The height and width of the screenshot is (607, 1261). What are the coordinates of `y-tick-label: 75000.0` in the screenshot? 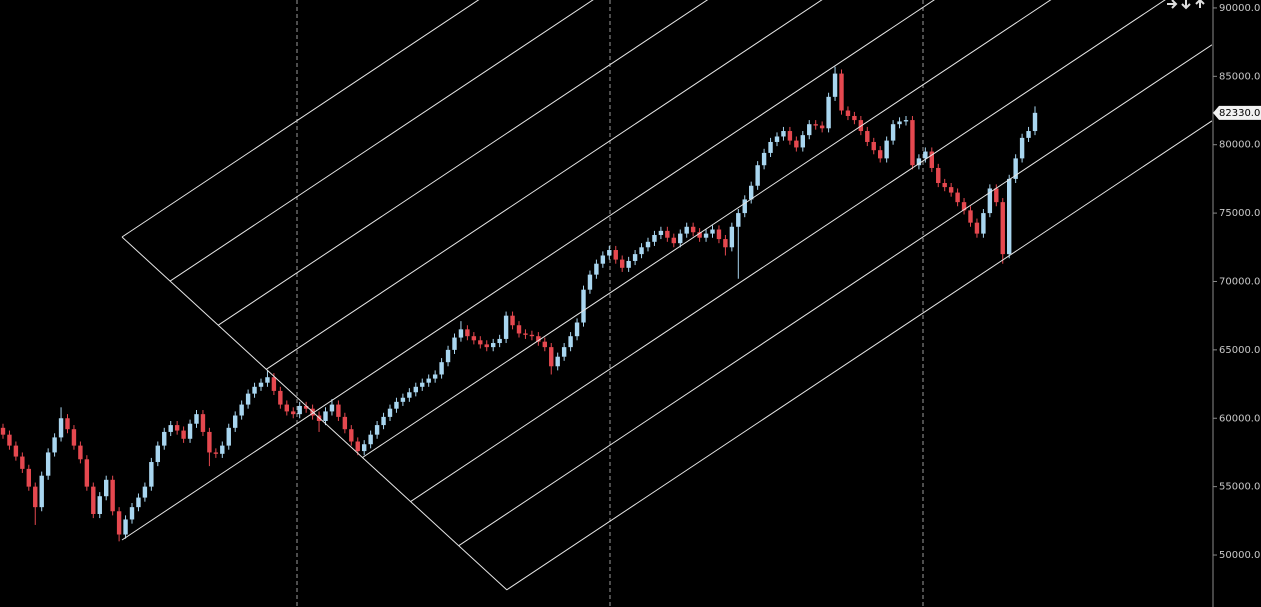 It's located at (1239, 213).